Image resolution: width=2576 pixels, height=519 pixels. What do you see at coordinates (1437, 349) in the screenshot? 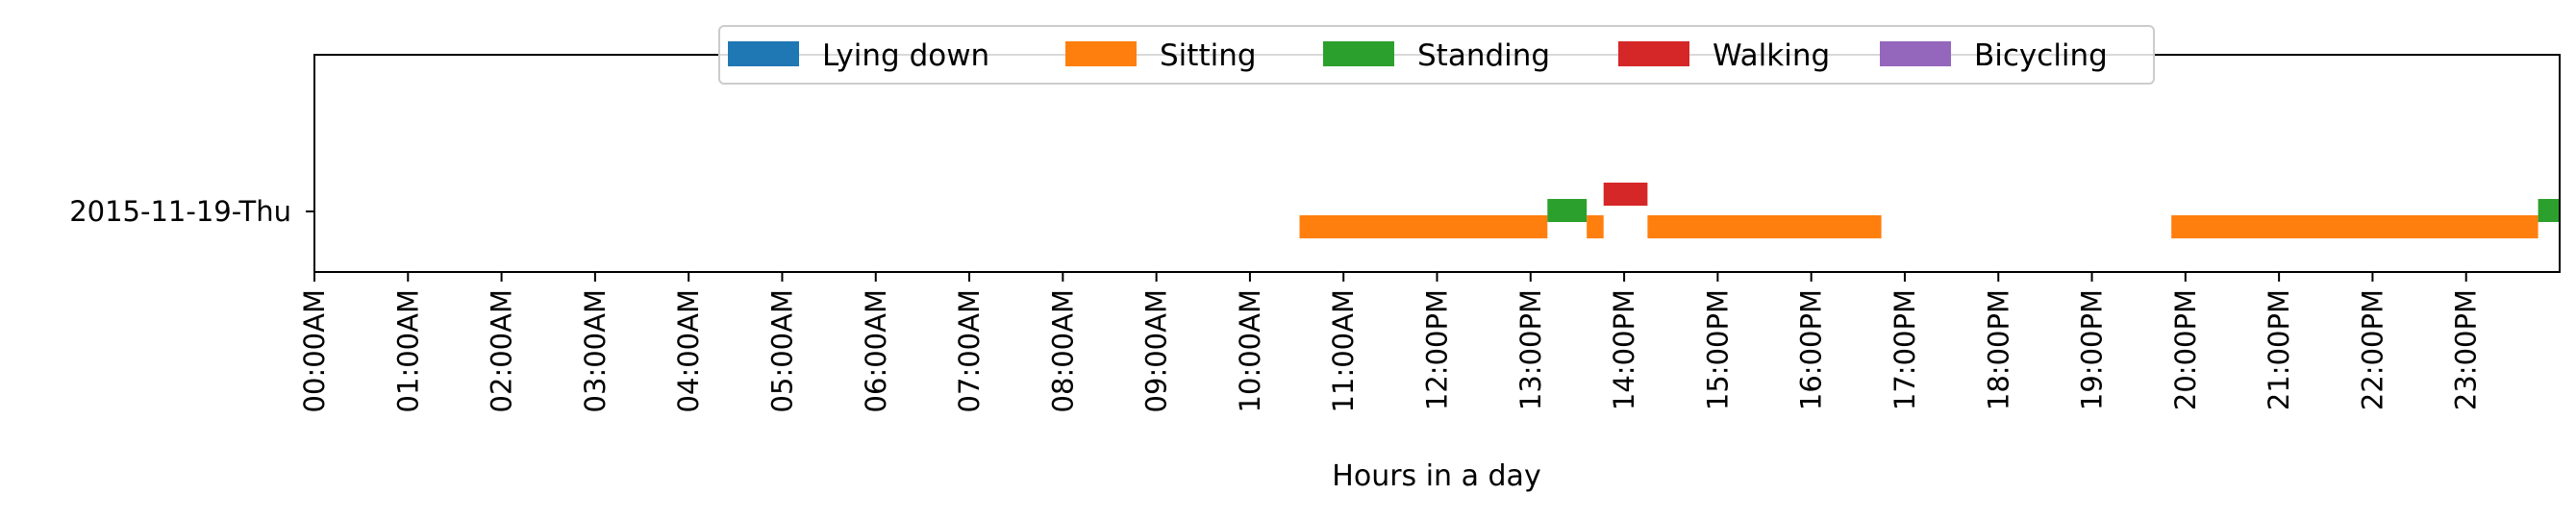
I see `x-tick-label-12: 12:00PM` at bounding box center [1437, 349].